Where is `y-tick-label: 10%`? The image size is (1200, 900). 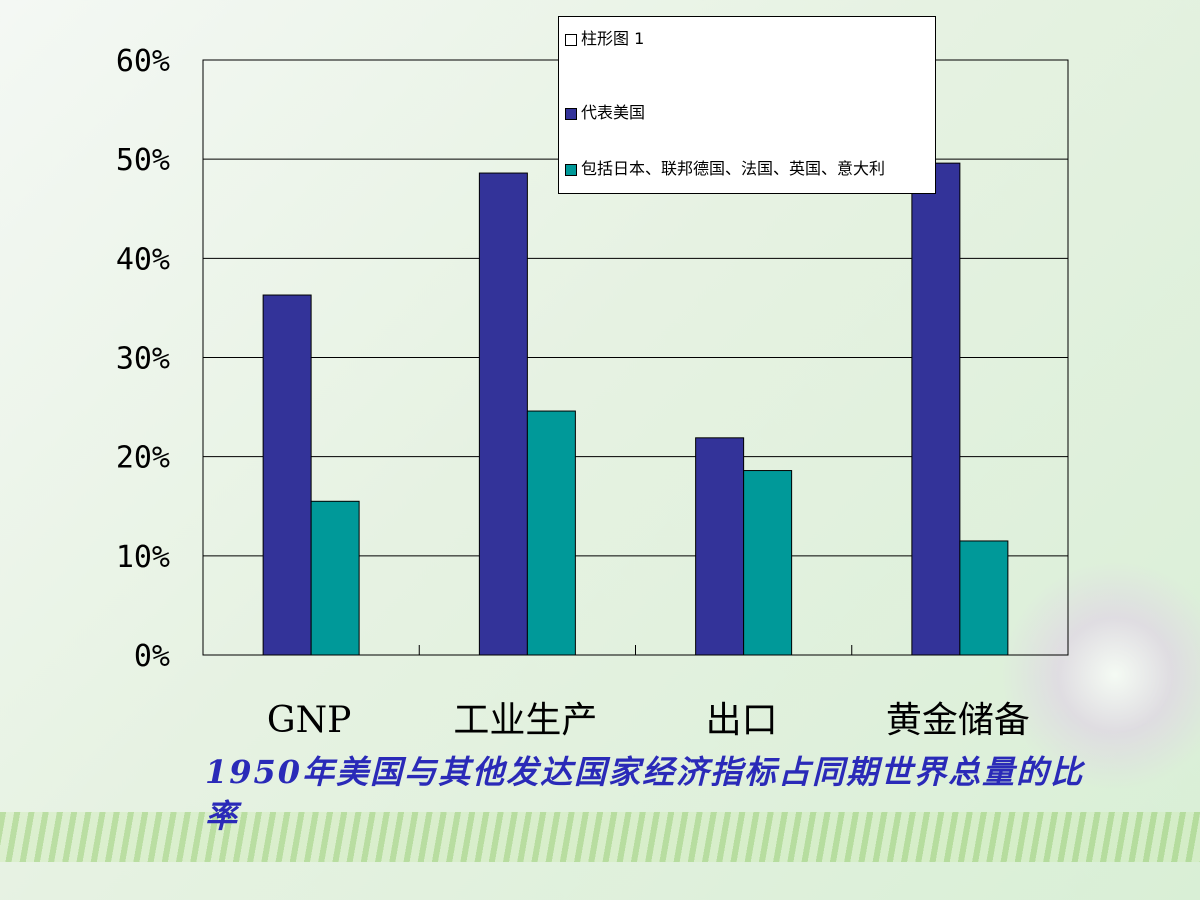 y-tick-label: 10% is located at coordinates (143, 557).